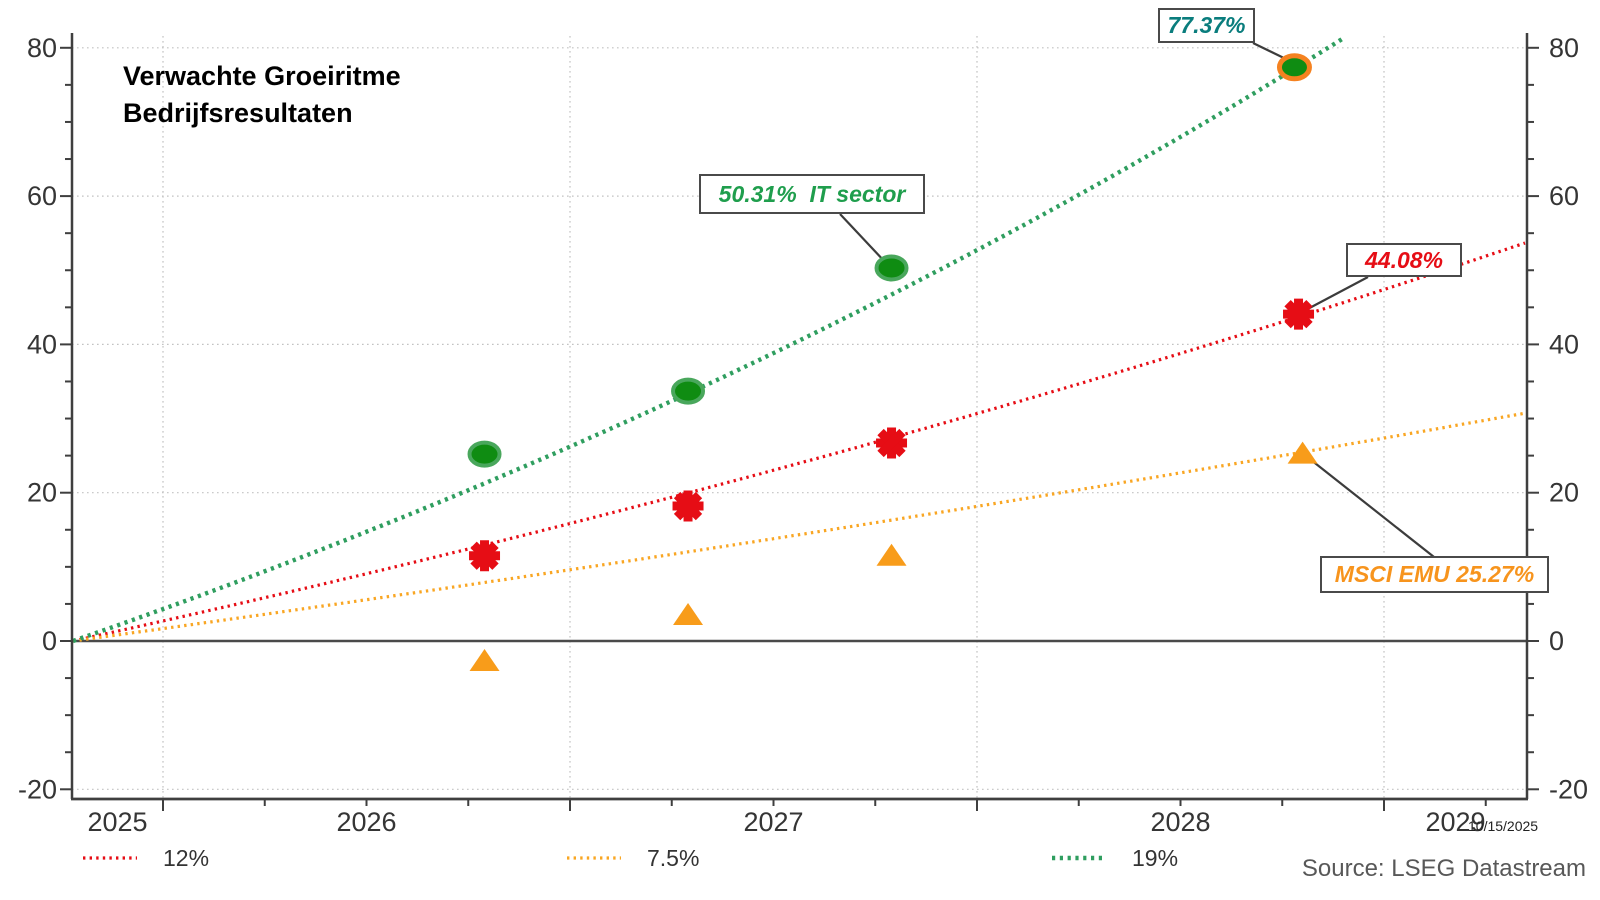  I want to click on chart-title-line1: Verwachte Groeiritme, so click(262, 76).